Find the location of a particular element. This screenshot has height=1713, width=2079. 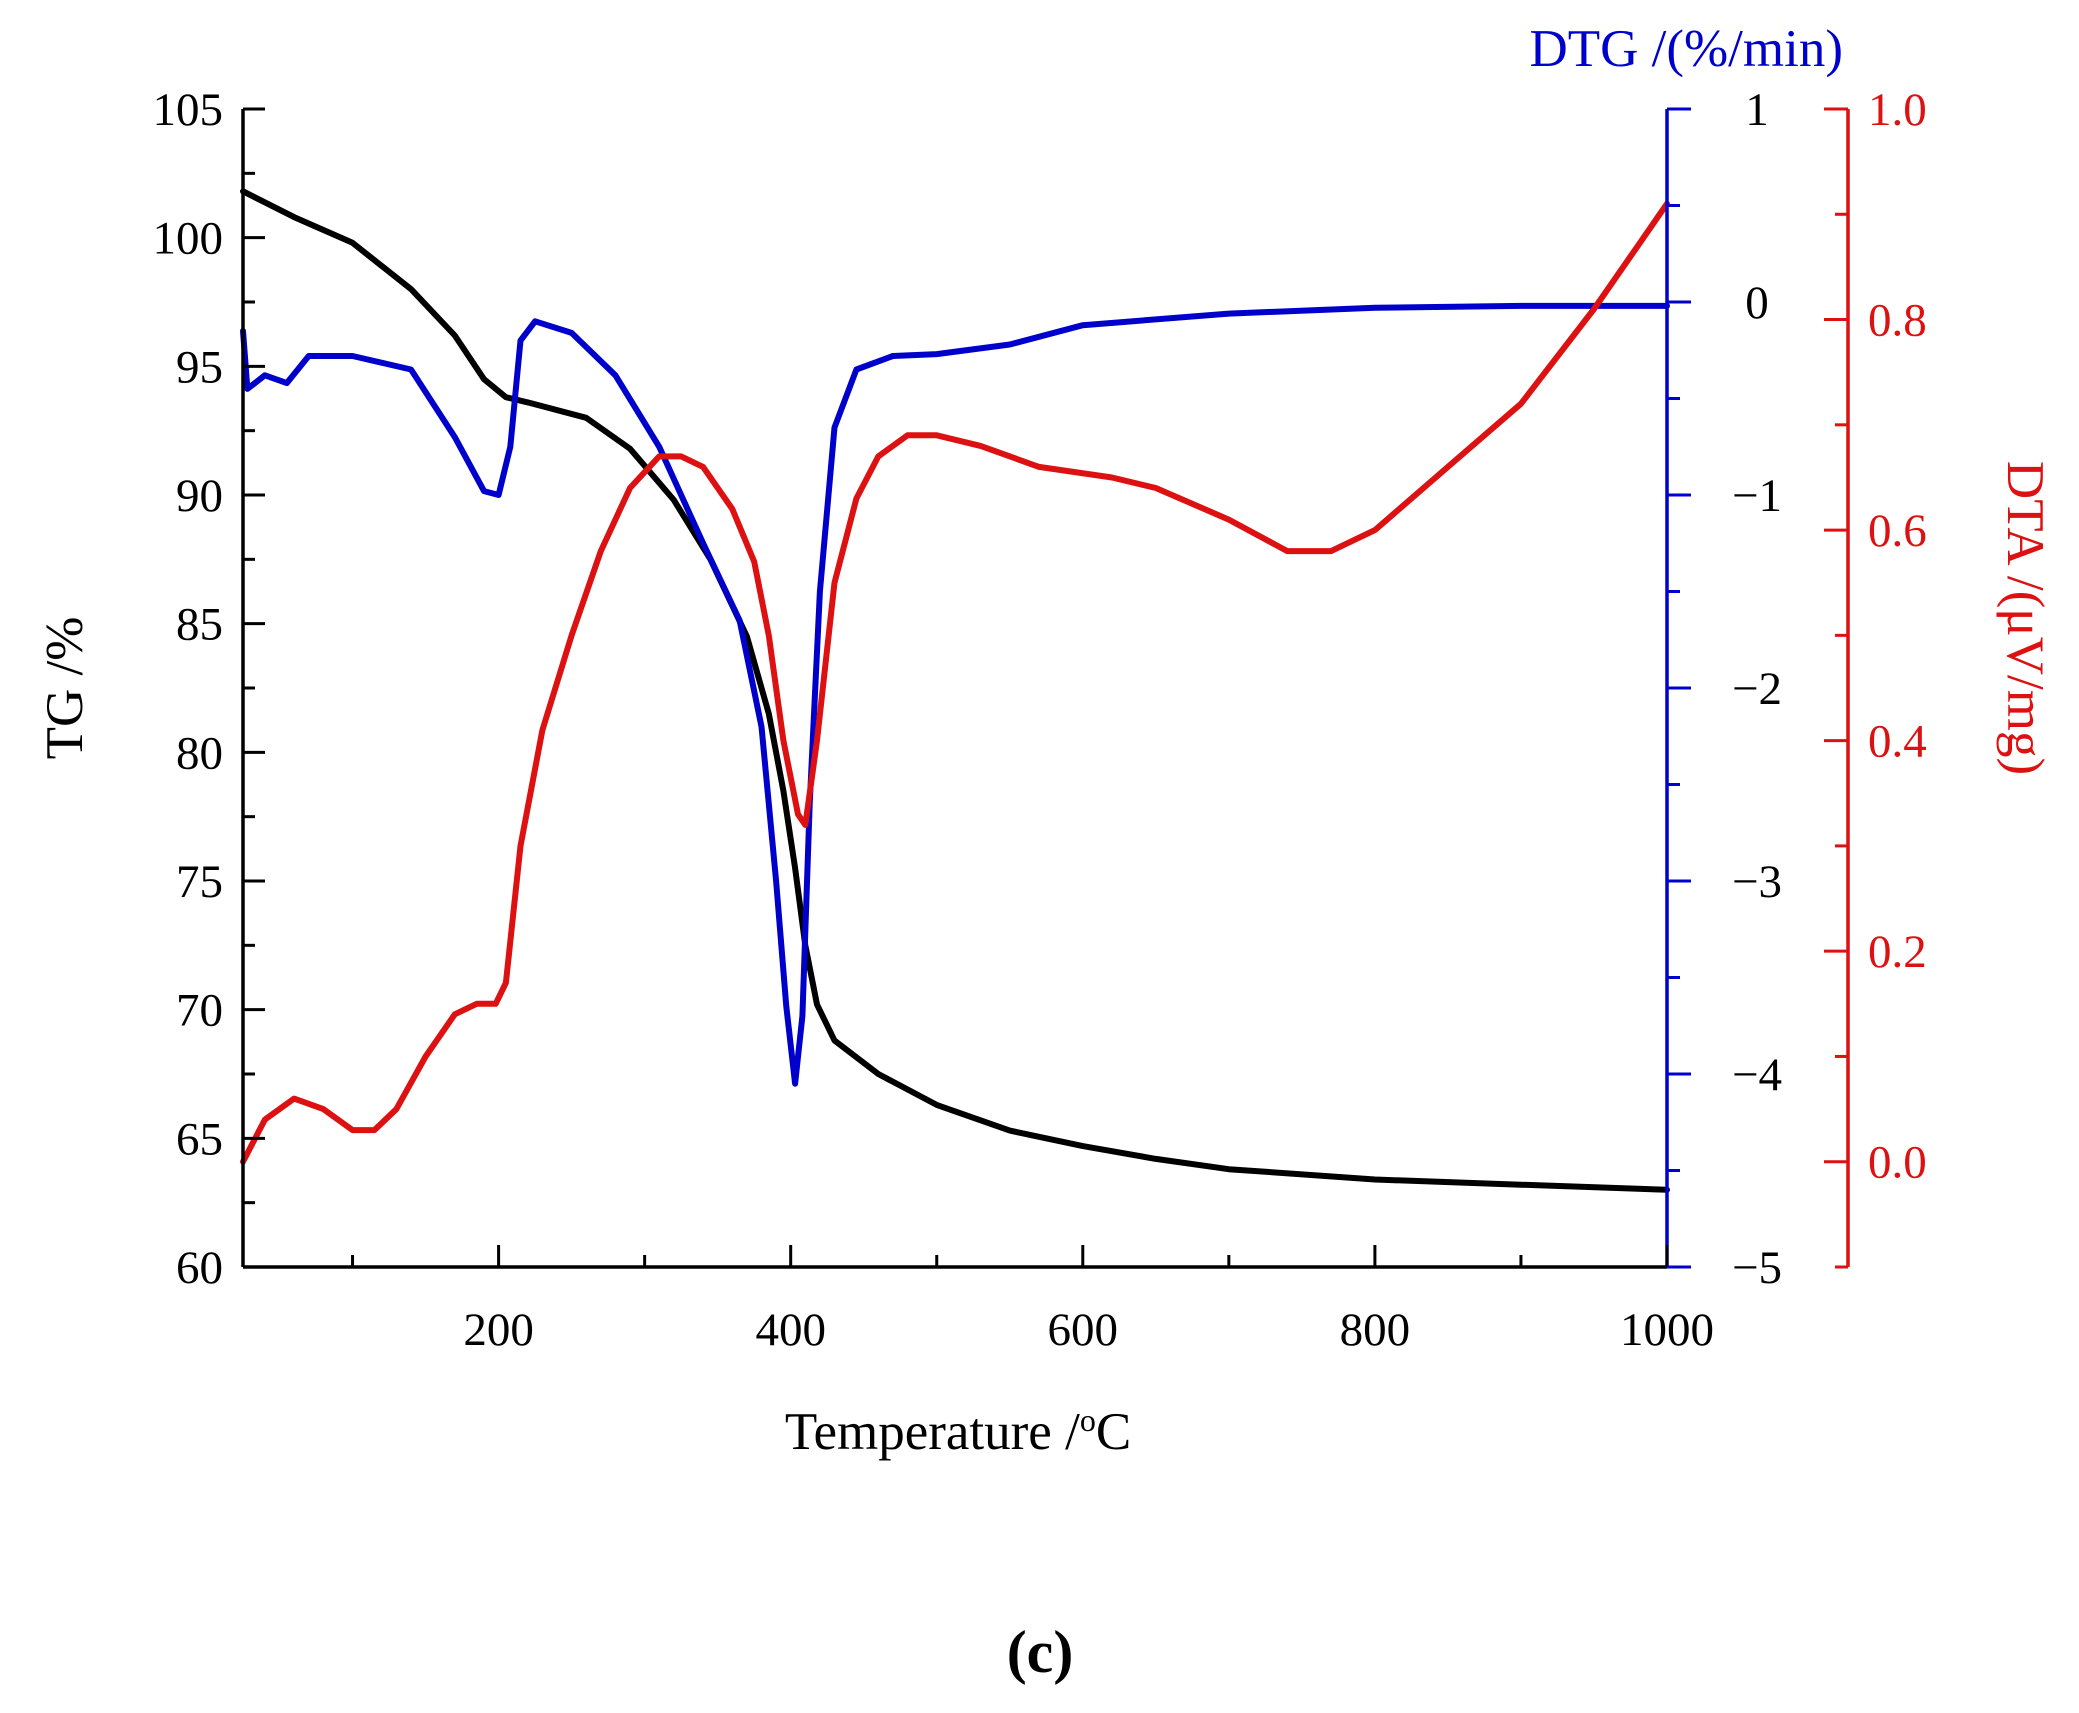

tg-tick-label: 65 is located at coordinates (199, 1139).